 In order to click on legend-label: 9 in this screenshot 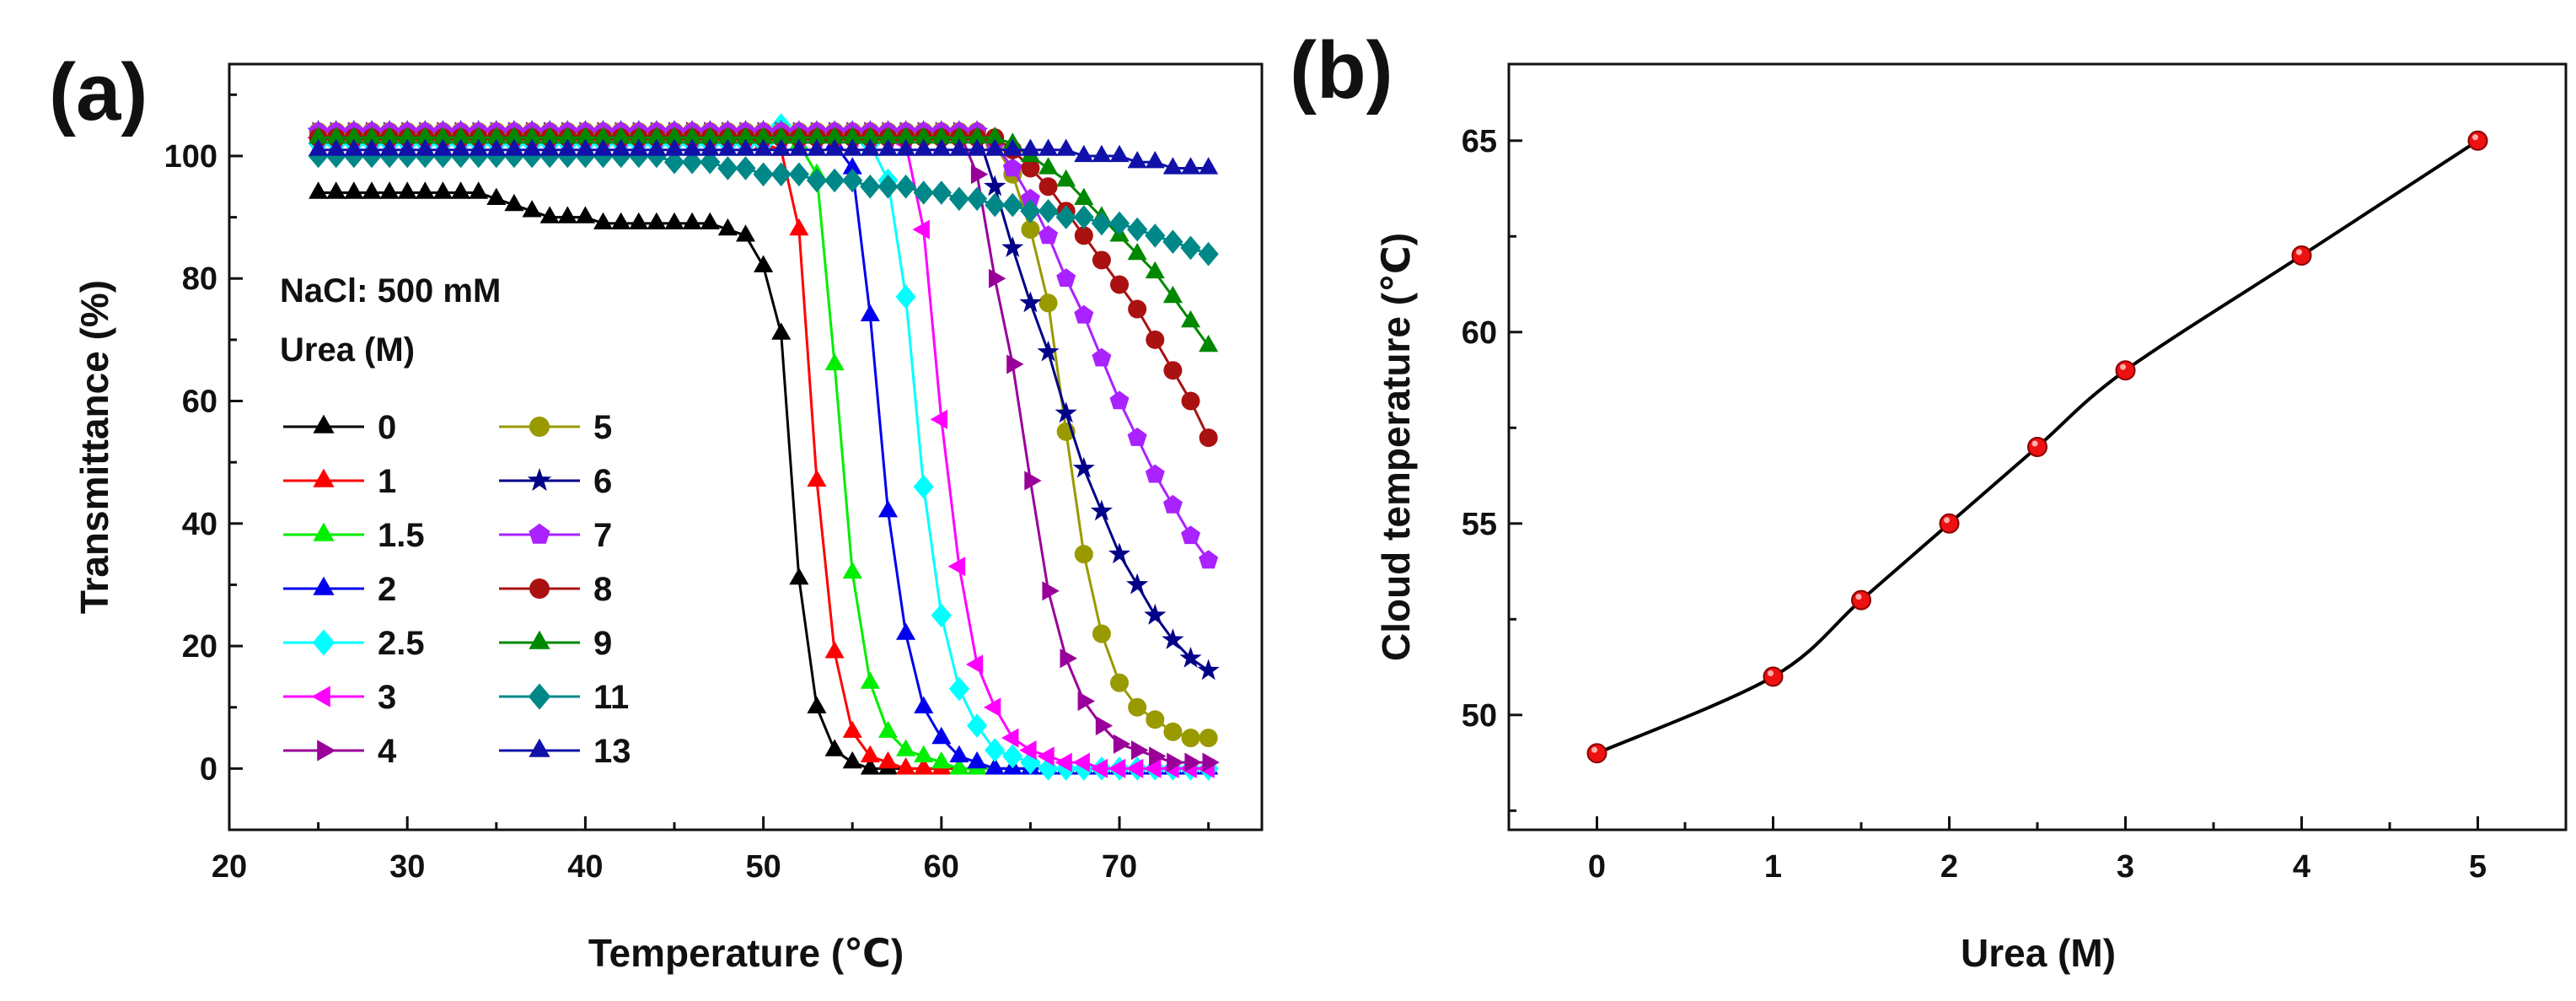, I will do `click(602, 643)`.